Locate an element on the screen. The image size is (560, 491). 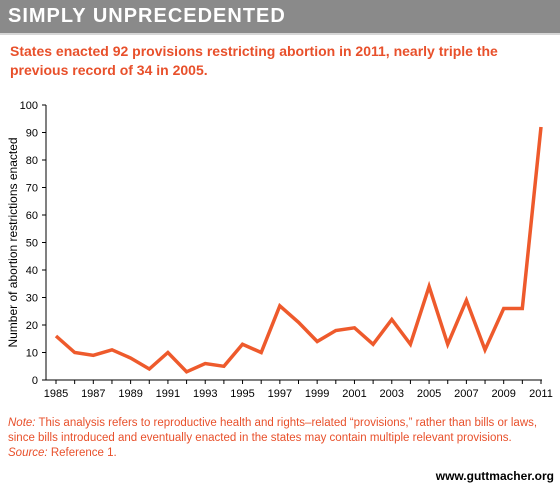
y-tick-label: 60 is located at coordinates (32, 216).